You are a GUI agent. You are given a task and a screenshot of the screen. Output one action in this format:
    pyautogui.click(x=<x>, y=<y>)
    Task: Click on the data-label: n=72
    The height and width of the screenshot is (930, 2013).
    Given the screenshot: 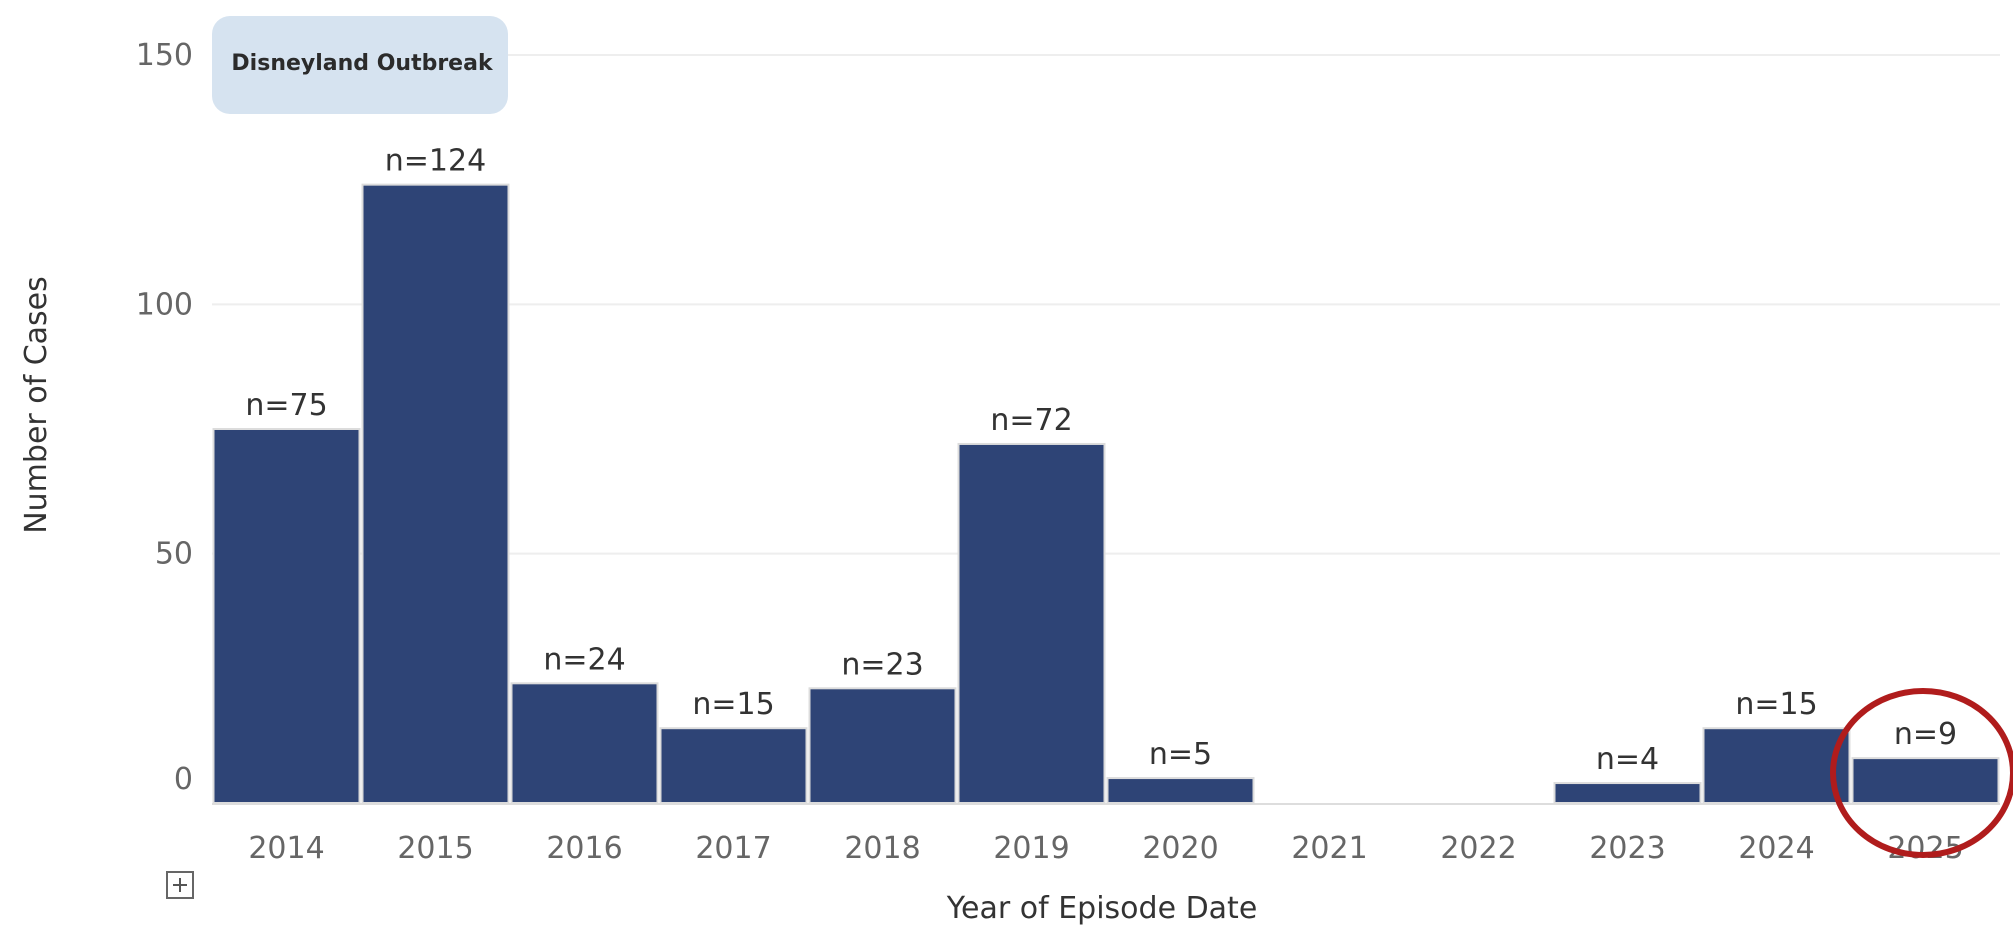 What is the action you would take?
    pyautogui.click(x=1031, y=420)
    